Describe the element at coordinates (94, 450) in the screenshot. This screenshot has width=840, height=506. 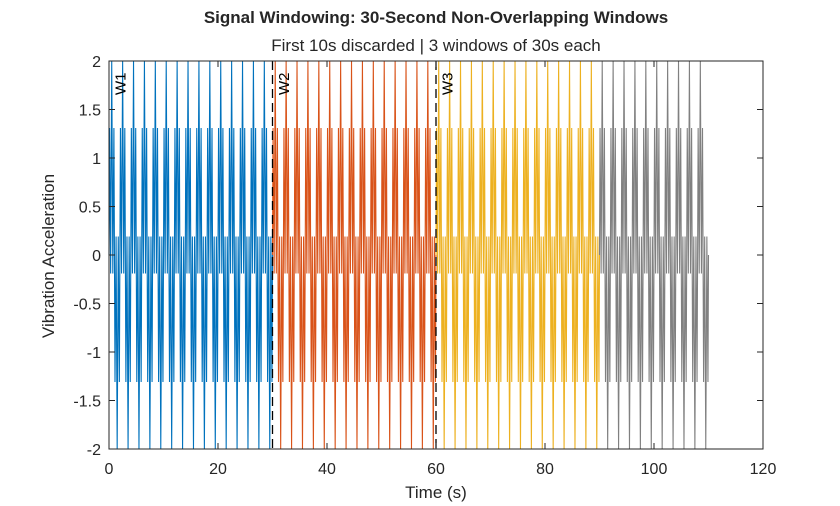
I see `y-tick-label: -2` at that location.